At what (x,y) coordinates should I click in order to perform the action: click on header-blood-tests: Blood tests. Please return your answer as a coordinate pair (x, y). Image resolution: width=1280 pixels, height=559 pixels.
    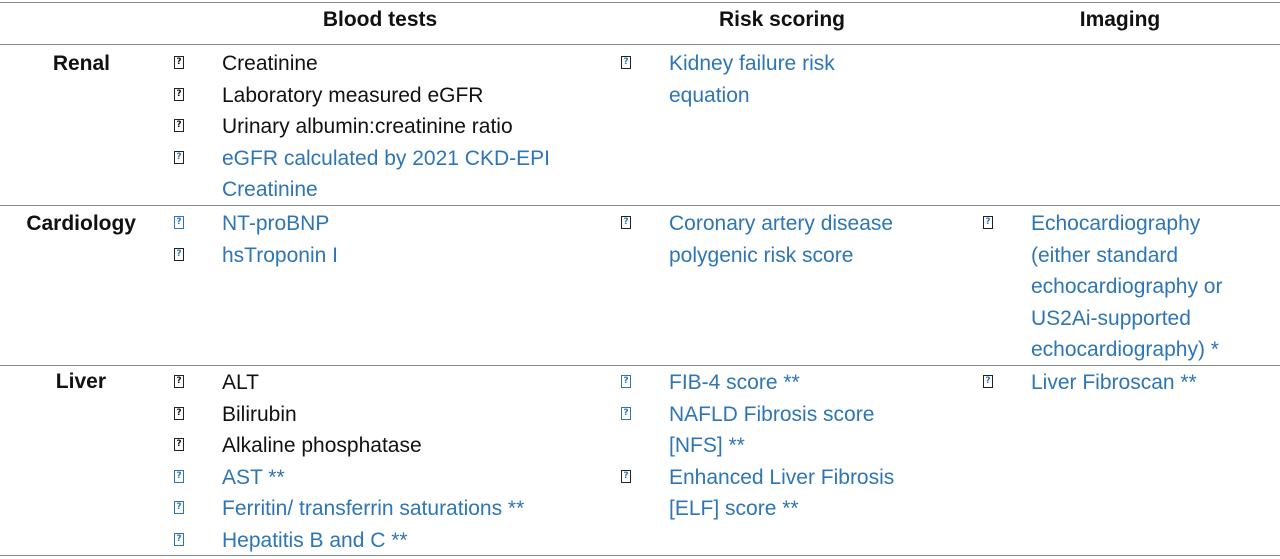
    Looking at the image, I should click on (380, 19).